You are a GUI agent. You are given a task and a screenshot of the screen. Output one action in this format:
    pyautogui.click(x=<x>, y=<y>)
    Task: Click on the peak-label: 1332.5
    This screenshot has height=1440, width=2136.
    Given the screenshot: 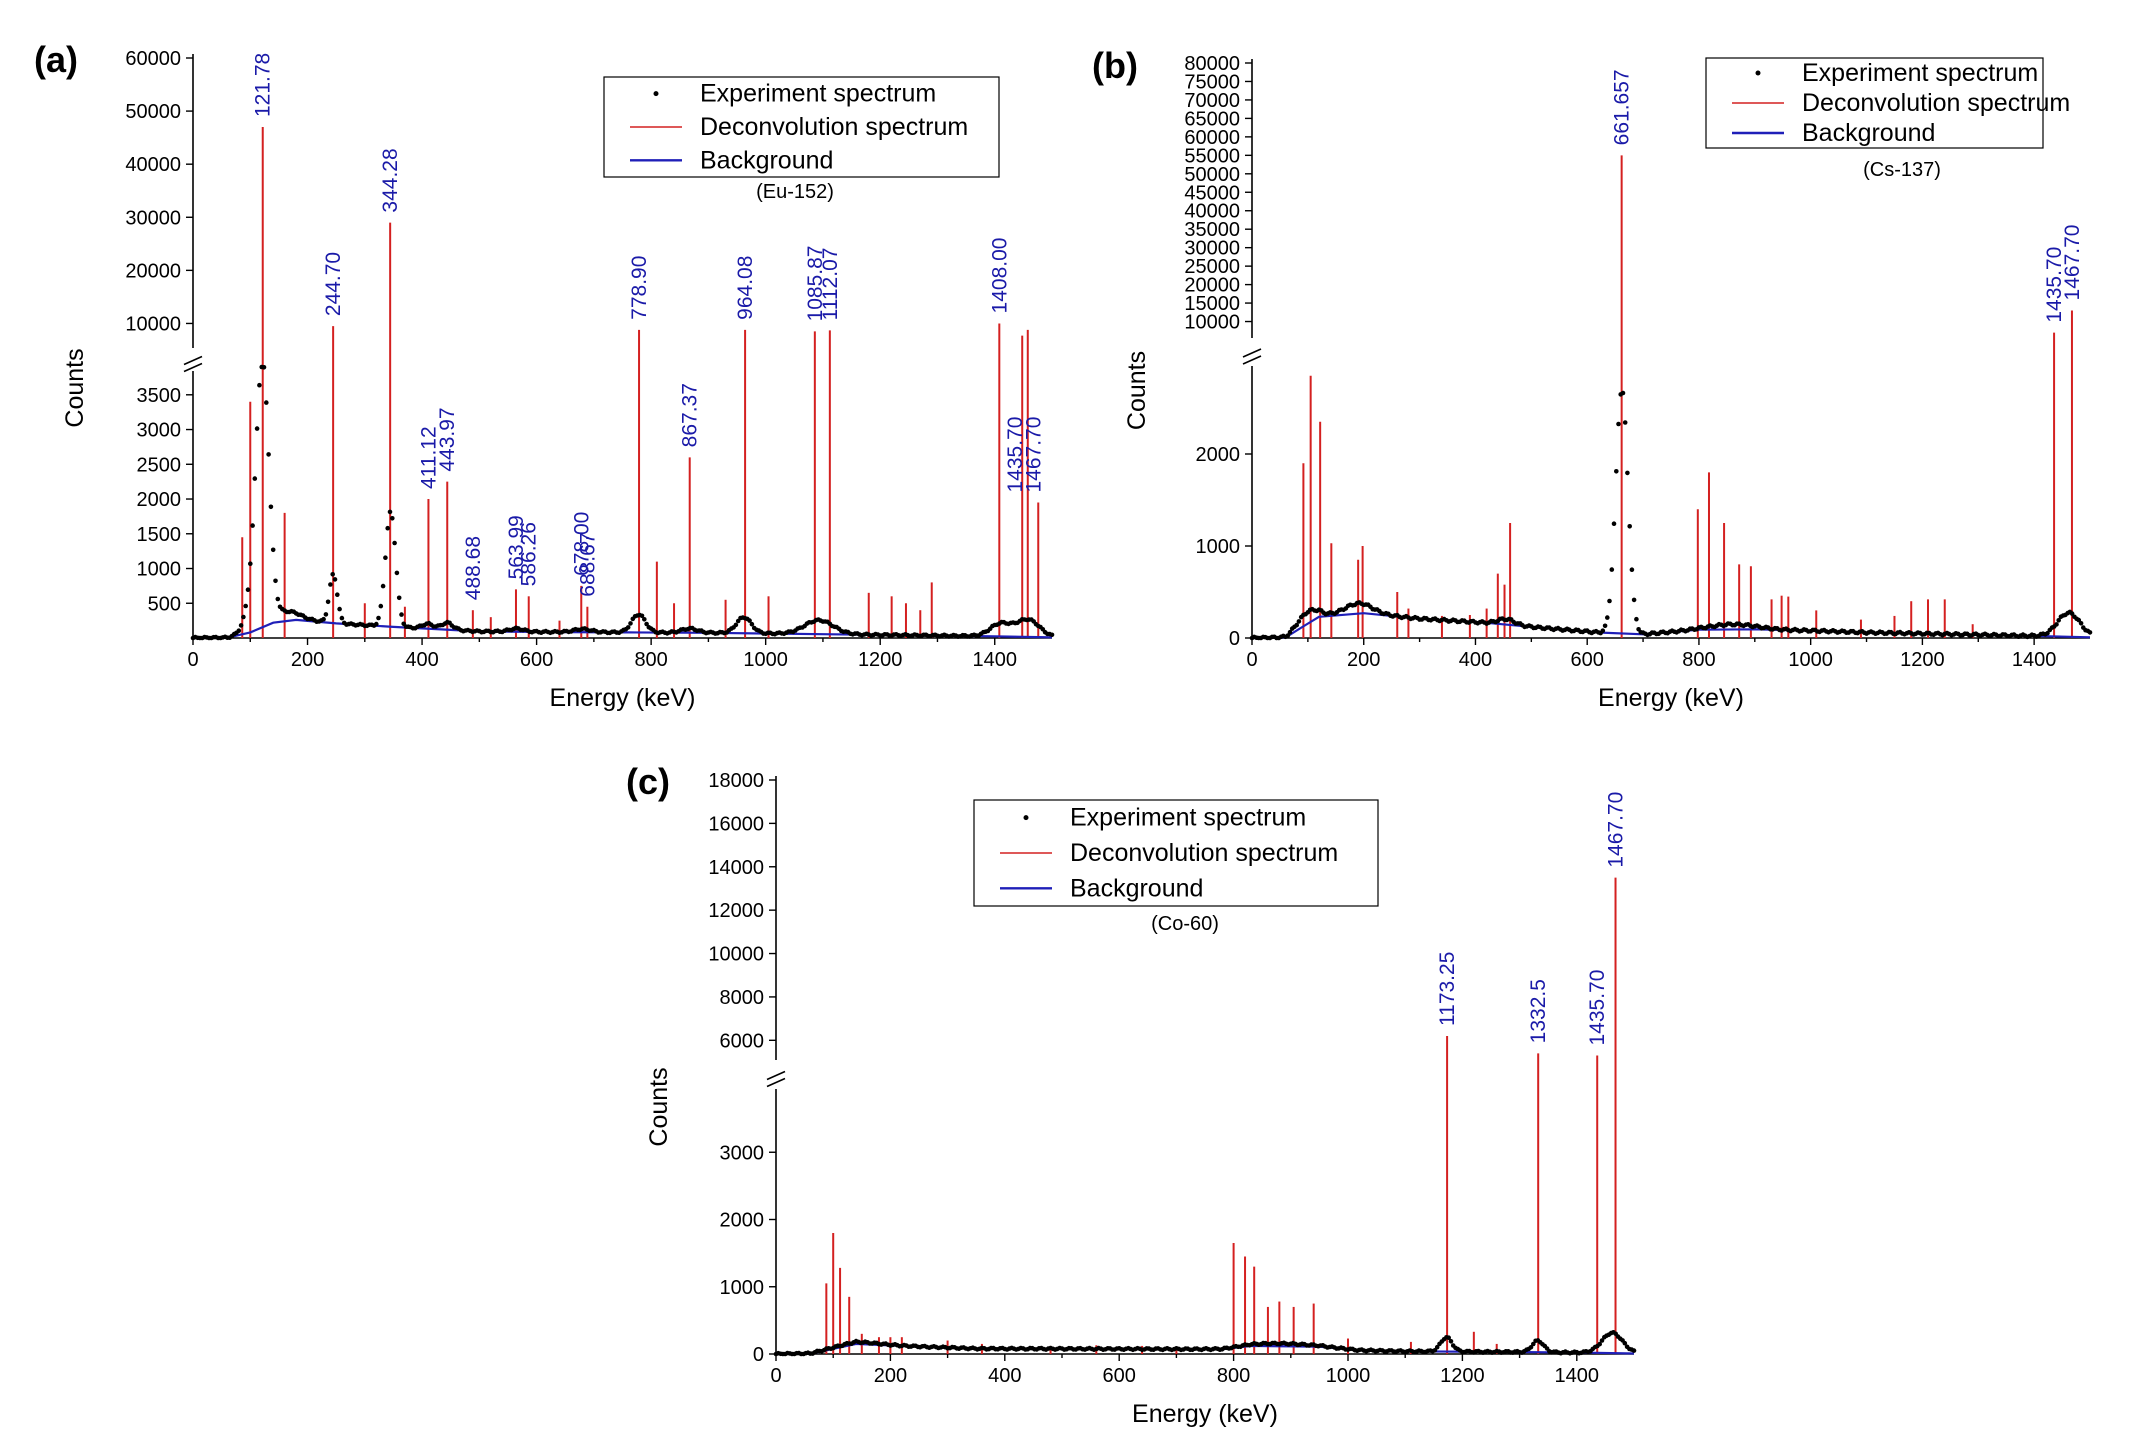 What is the action you would take?
    pyautogui.click(x=1538, y=1011)
    